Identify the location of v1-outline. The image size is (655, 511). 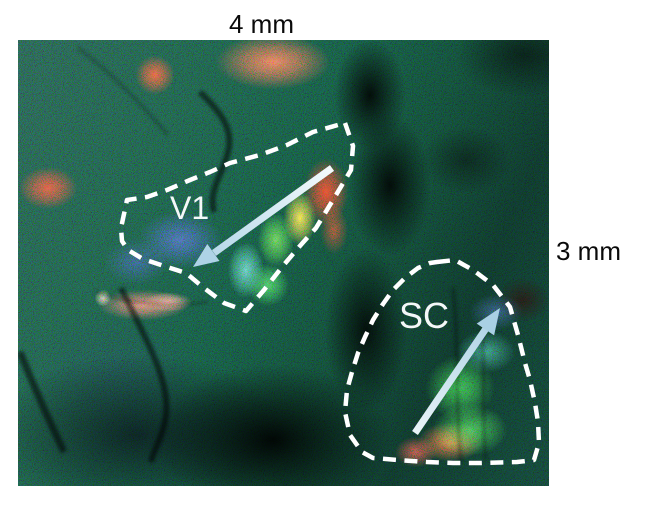
(237, 217).